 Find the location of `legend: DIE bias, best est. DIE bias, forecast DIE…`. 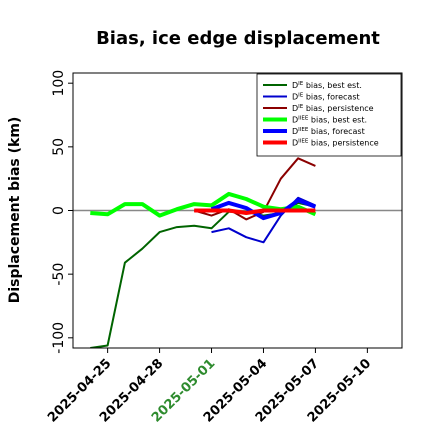

legend: DIE bias, best est. DIE bias, forecast DIE… is located at coordinates (329, 115).